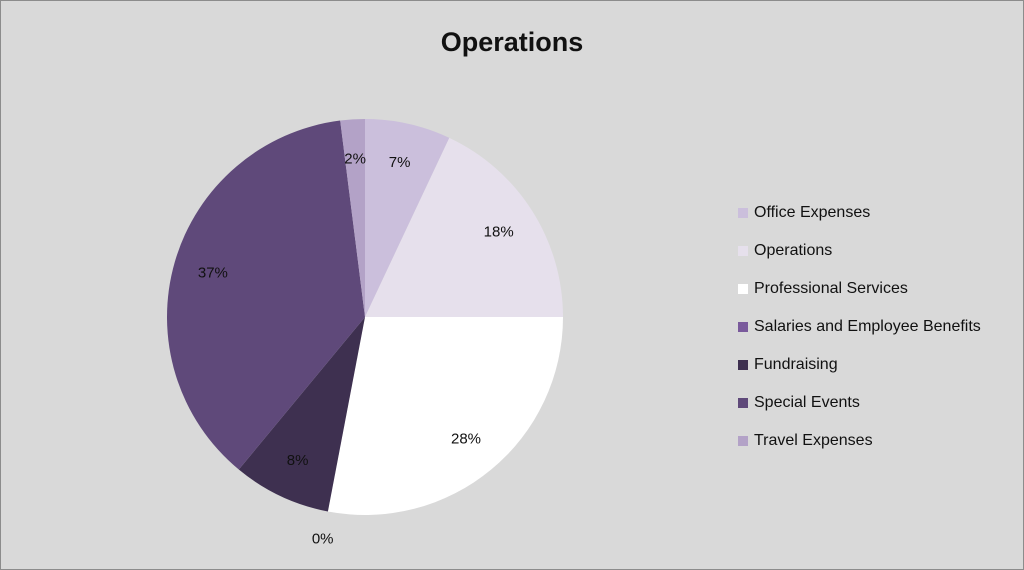  What do you see at coordinates (213, 272) in the screenshot?
I see `data-label-special-events: 37%` at bounding box center [213, 272].